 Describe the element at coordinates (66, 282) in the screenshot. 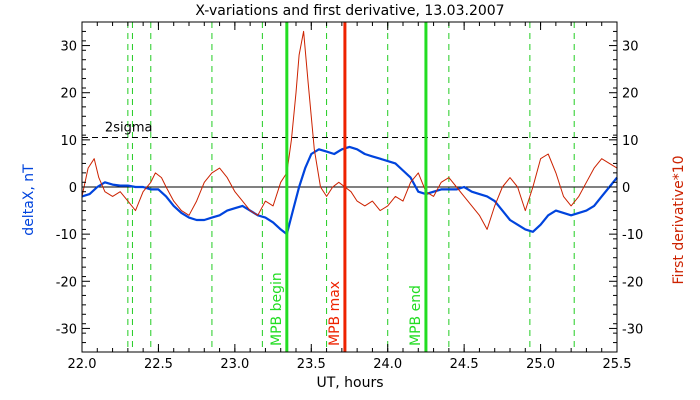

I see `y-tick-label-left: -20` at that location.